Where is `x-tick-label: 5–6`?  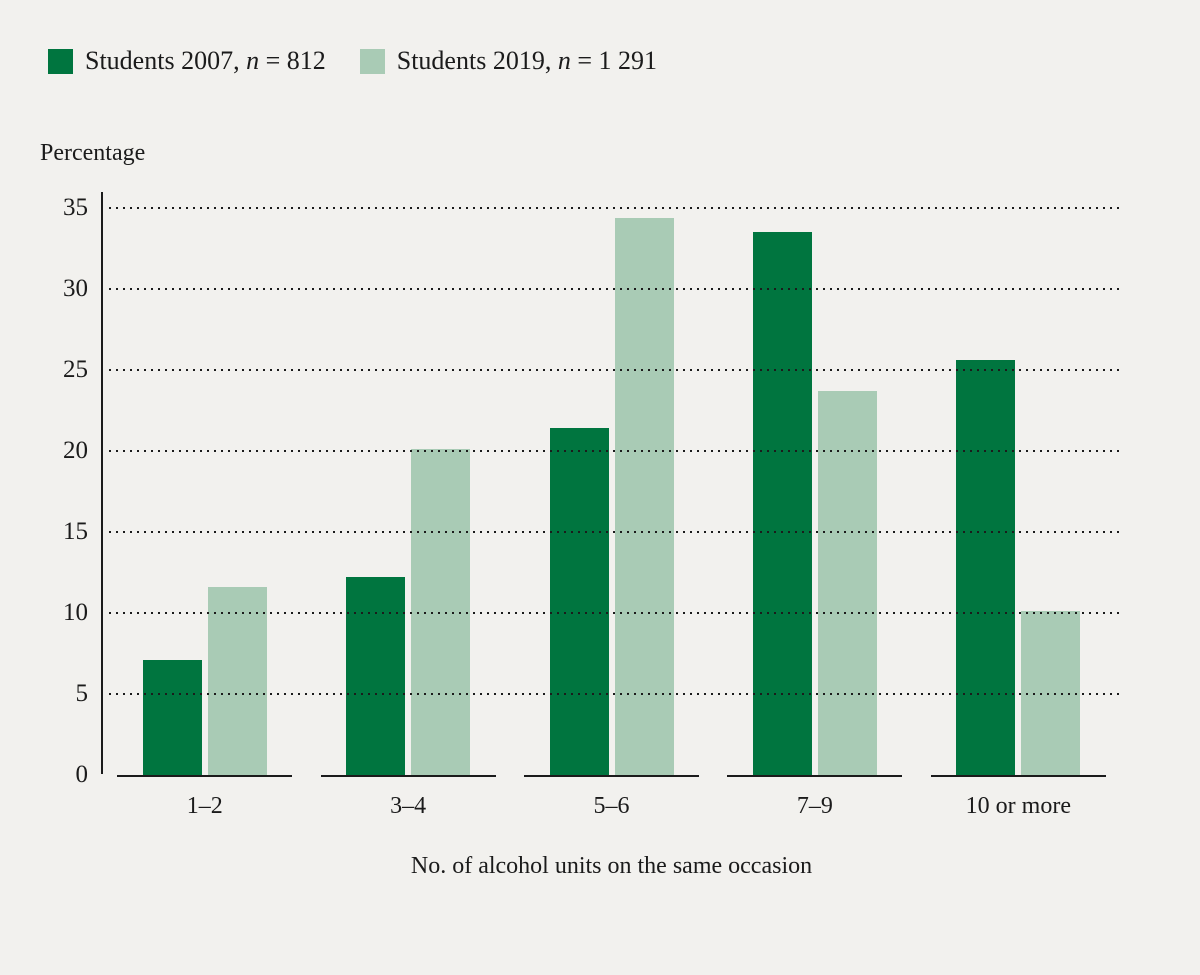 x-tick-label: 5–6 is located at coordinates (611, 806).